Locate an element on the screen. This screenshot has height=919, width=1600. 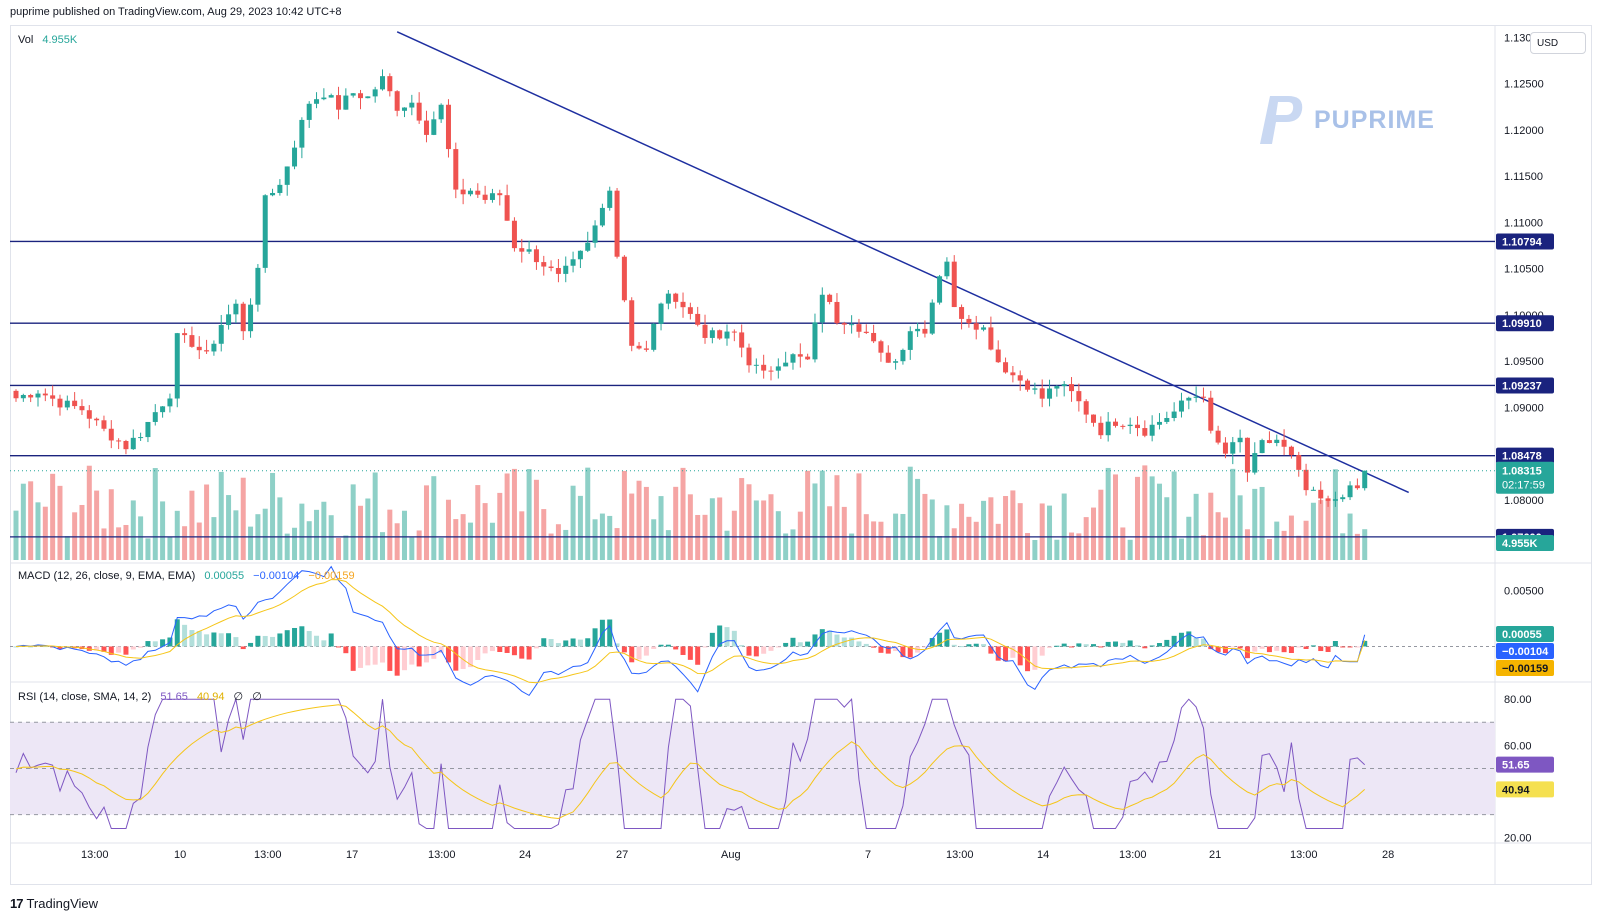
rsi-sma-line is located at coordinates (690, 762).